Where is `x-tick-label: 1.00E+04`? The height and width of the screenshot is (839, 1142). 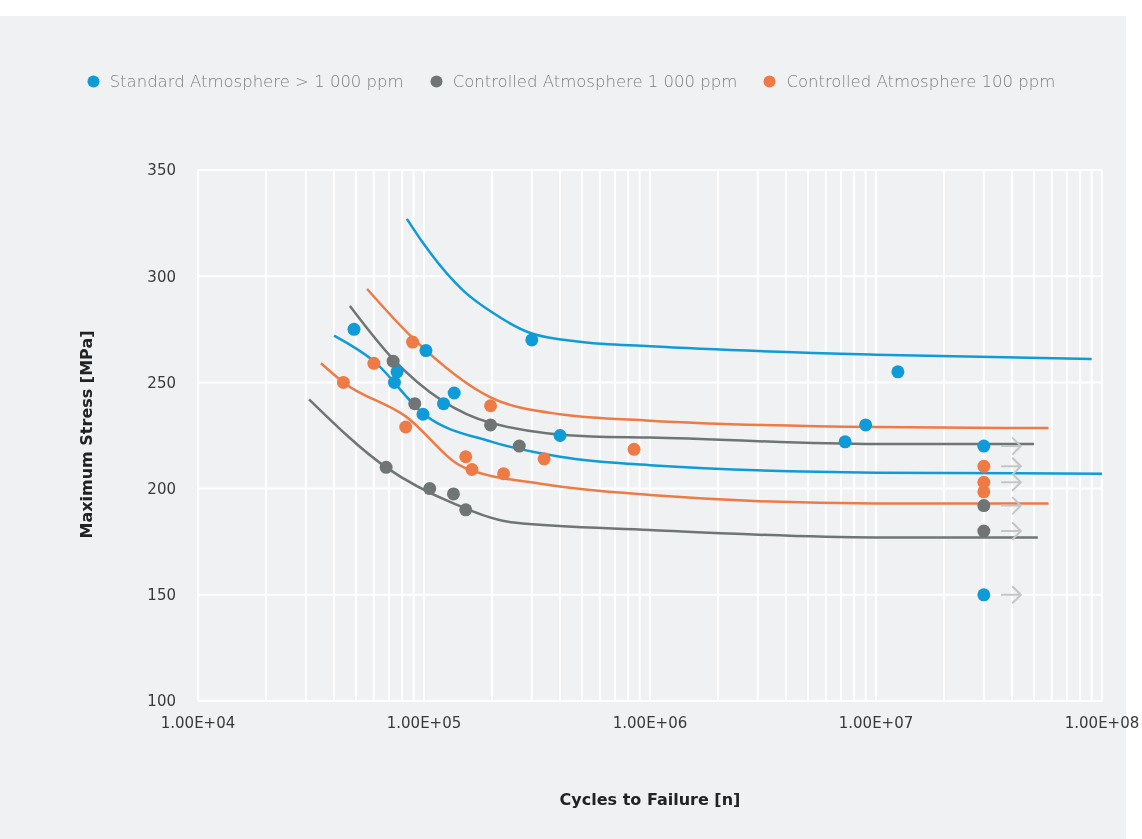
x-tick-label: 1.00E+04 is located at coordinates (198, 722).